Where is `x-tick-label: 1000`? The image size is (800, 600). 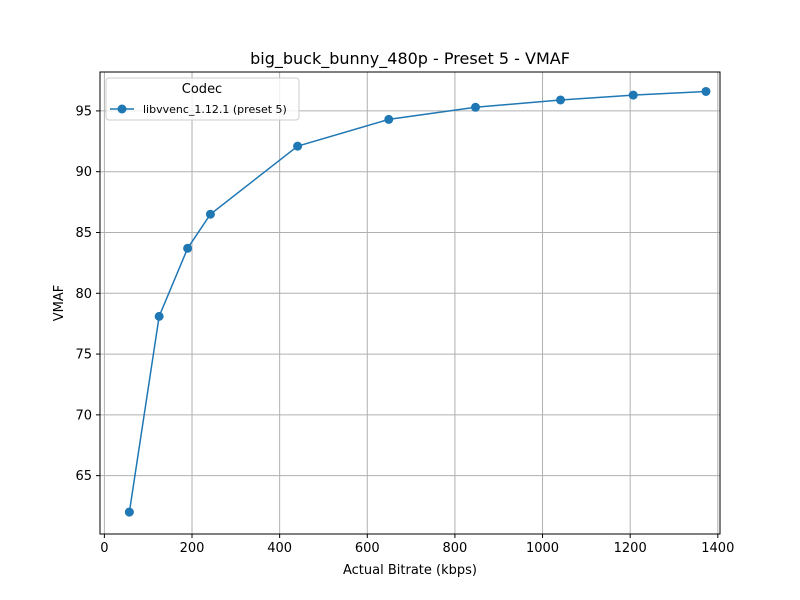
x-tick-label: 1000 is located at coordinates (542, 548).